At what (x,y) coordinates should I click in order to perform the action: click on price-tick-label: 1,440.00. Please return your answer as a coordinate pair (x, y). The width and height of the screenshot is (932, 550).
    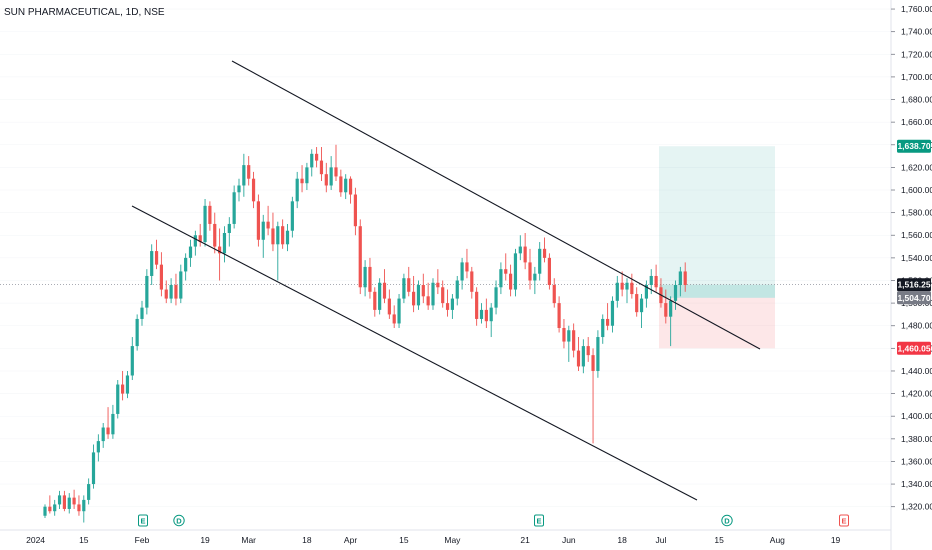
    Looking at the image, I should click on (916, 371).